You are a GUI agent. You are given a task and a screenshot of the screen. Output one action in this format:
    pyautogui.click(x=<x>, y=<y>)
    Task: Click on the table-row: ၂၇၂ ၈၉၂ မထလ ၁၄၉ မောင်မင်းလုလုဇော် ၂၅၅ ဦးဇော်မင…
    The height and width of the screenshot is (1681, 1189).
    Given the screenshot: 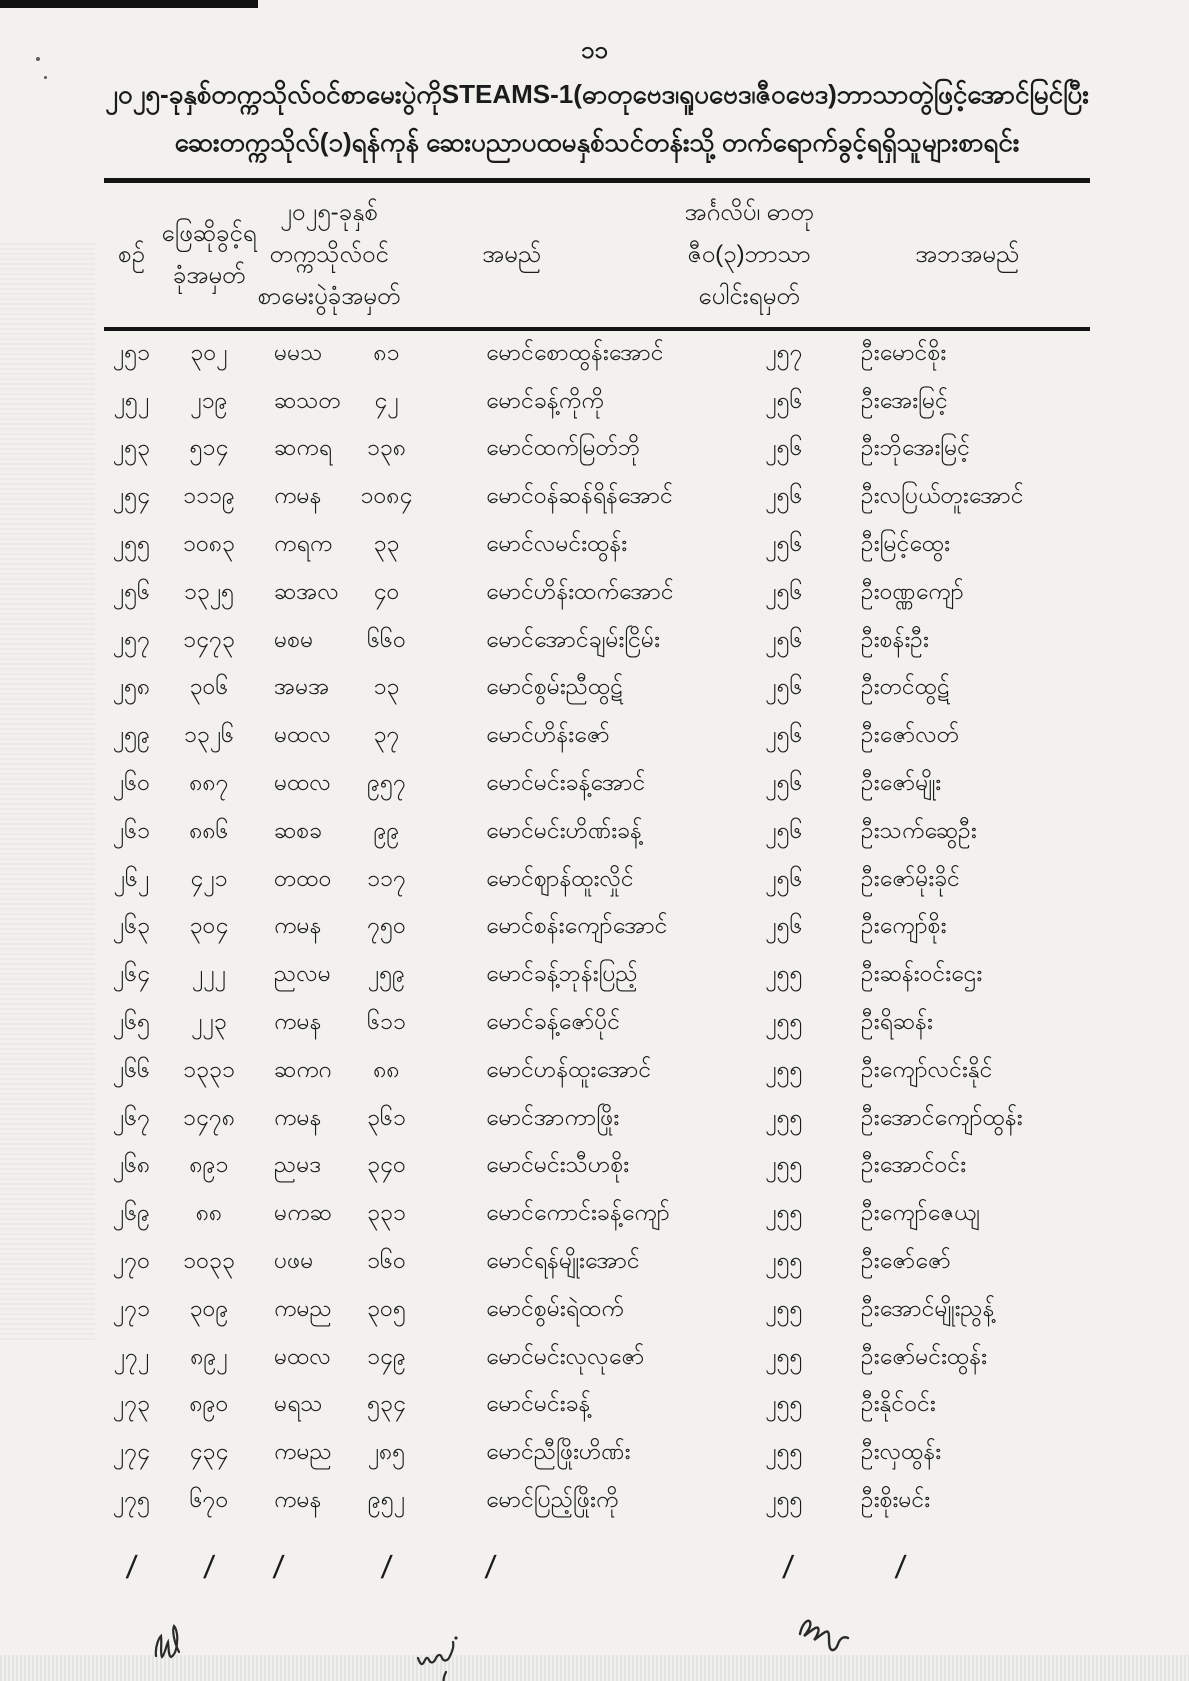 What is the action you would take?
    pyautogui.click(x=597, y=1359)
    